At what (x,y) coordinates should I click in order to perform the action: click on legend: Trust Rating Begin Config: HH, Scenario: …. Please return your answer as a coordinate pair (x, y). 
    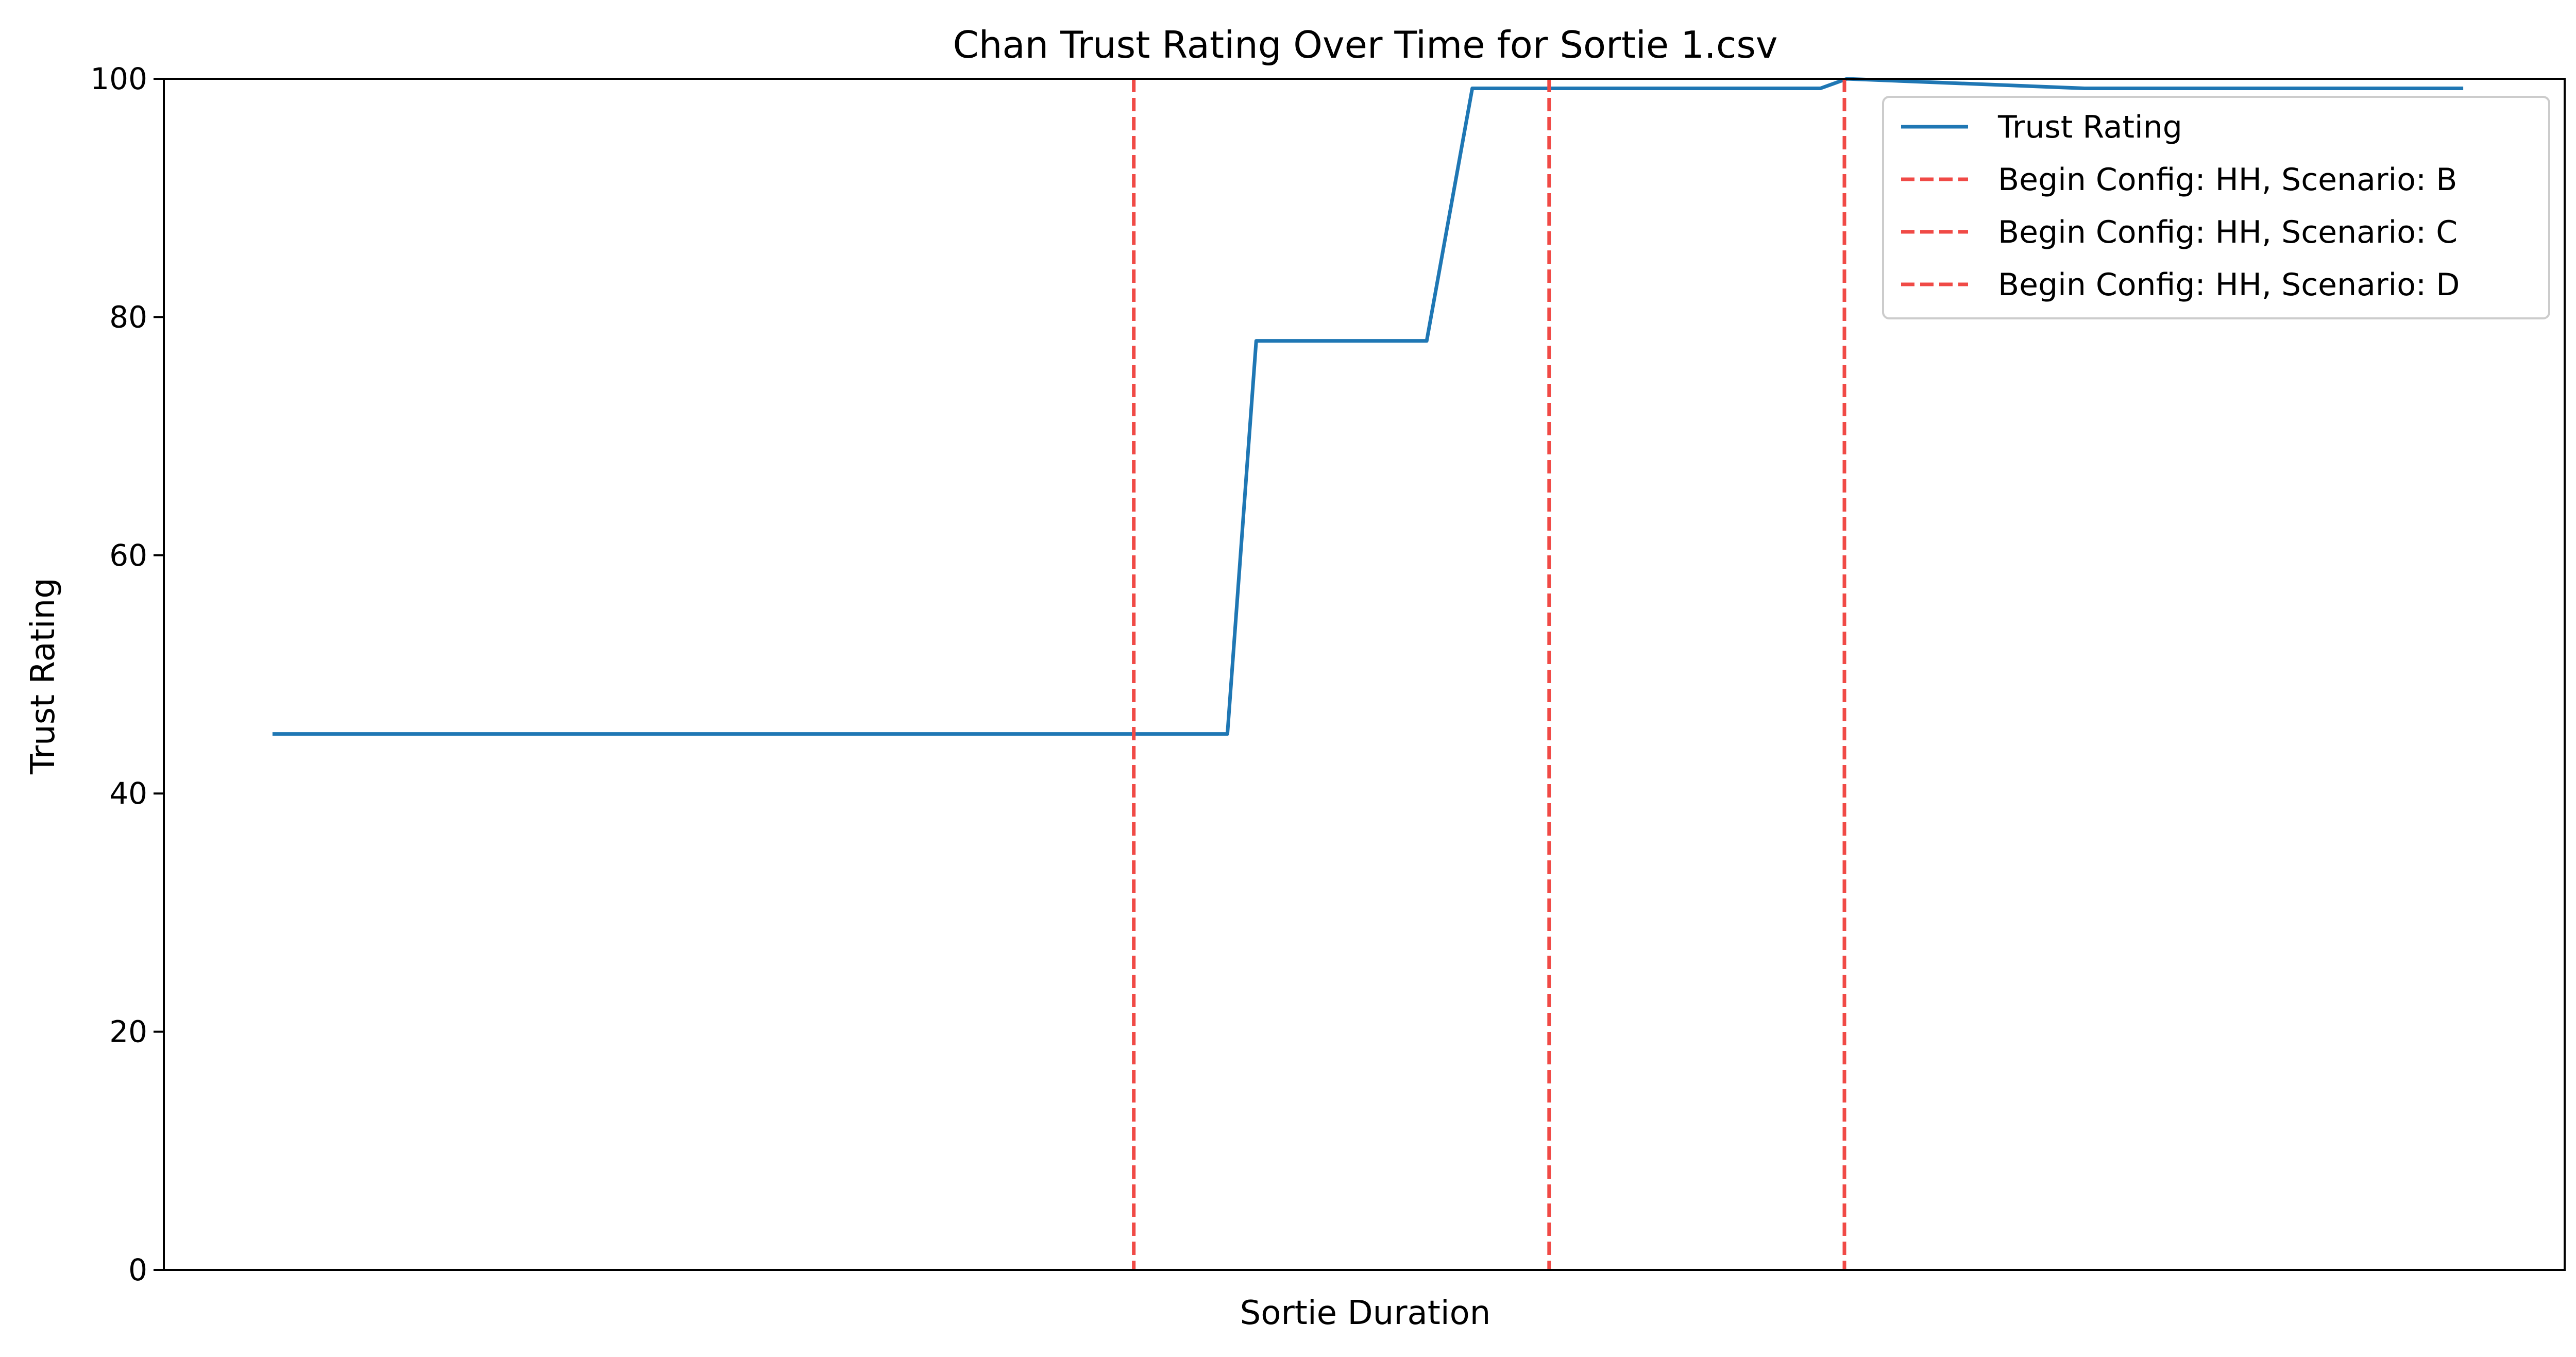
    Looking at the image, I should click on (2216, 207).